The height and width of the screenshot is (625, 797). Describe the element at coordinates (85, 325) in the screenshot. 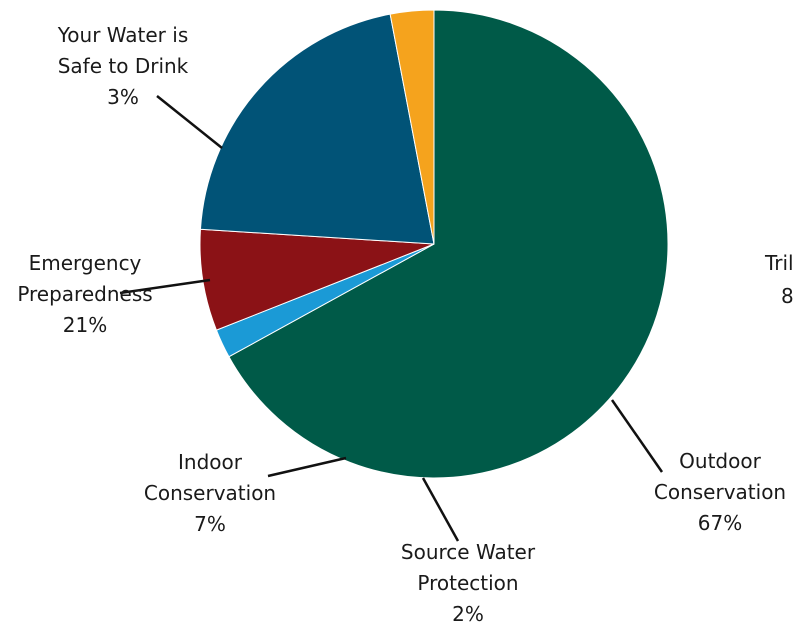

I see `slice-label-line: 21%` at that location.